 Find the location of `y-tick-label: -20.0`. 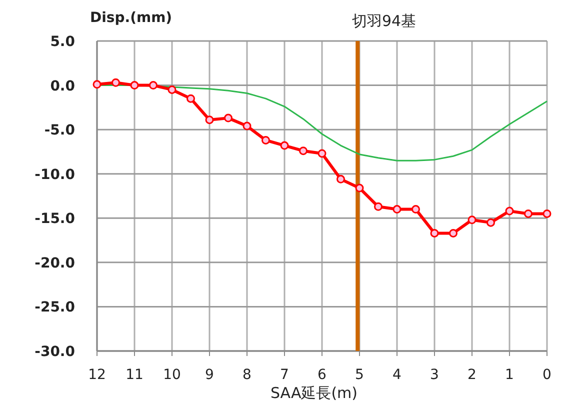

y-tick-label: -20.0 is located at coordinates (55, 263).